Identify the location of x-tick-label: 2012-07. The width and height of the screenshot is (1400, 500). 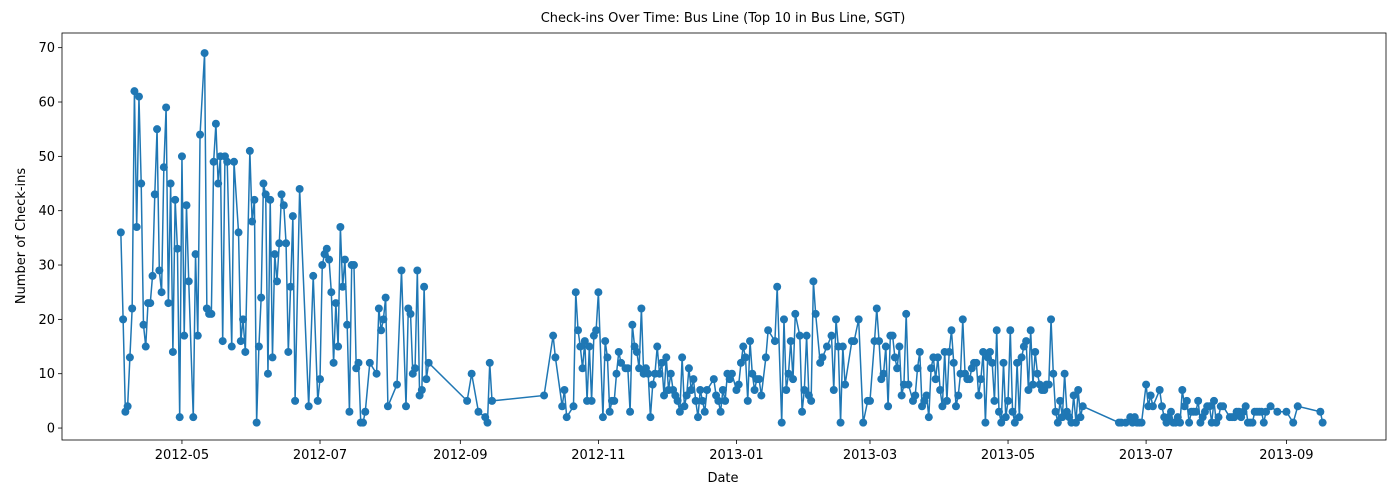
(320, 455).